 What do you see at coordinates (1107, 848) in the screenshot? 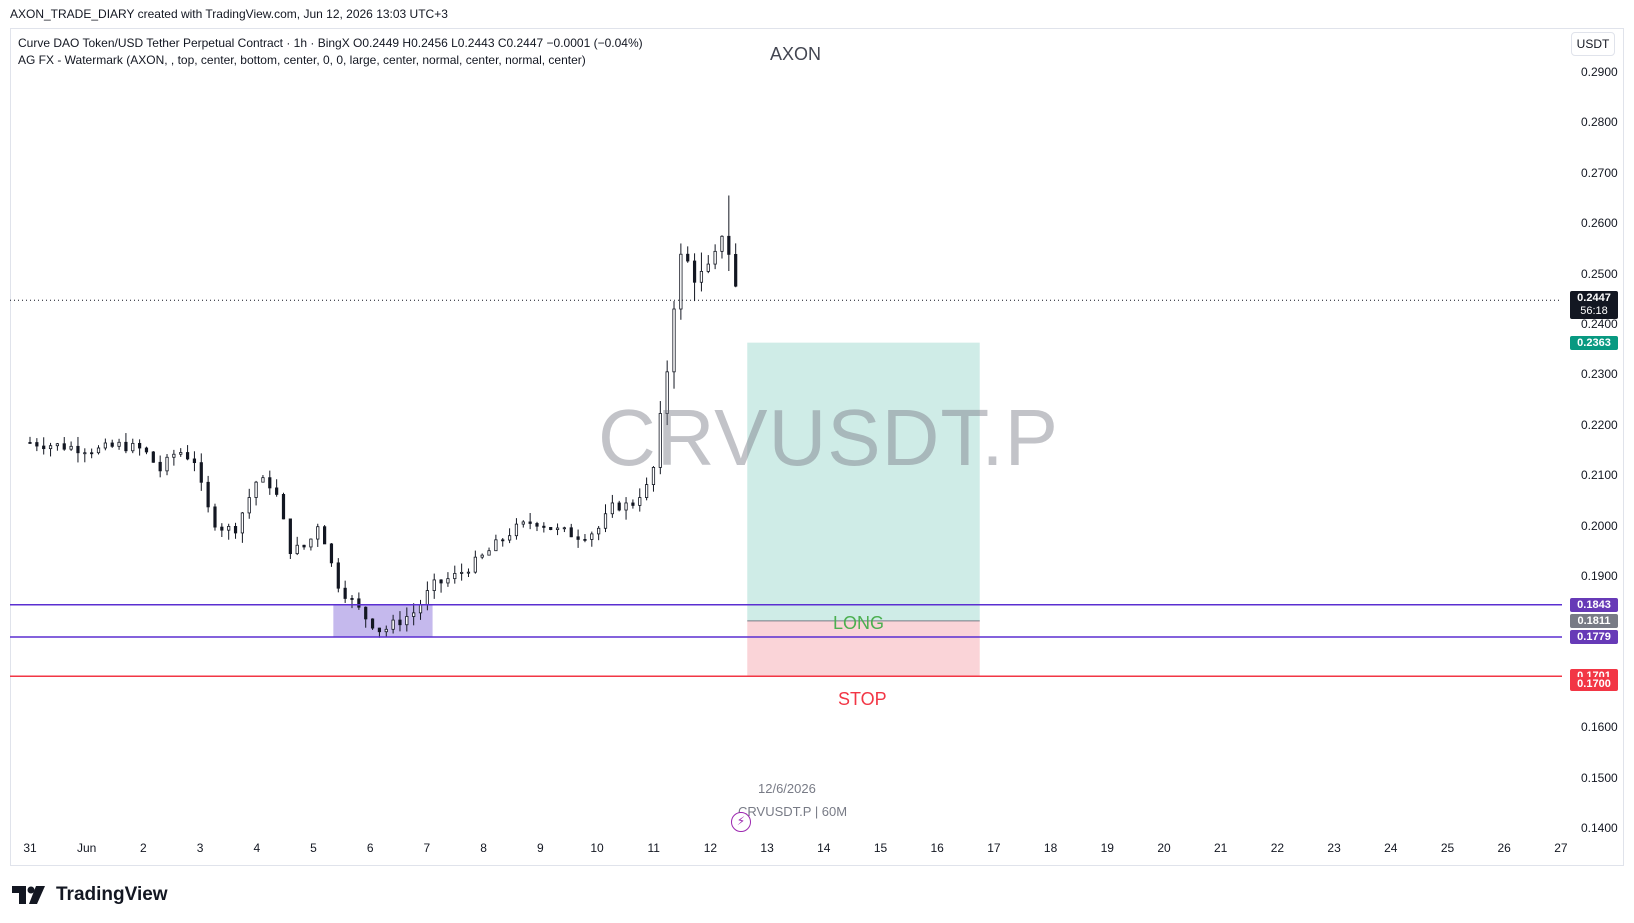
I see `date-tick-label: 19` at bounding box center [1107, 848].